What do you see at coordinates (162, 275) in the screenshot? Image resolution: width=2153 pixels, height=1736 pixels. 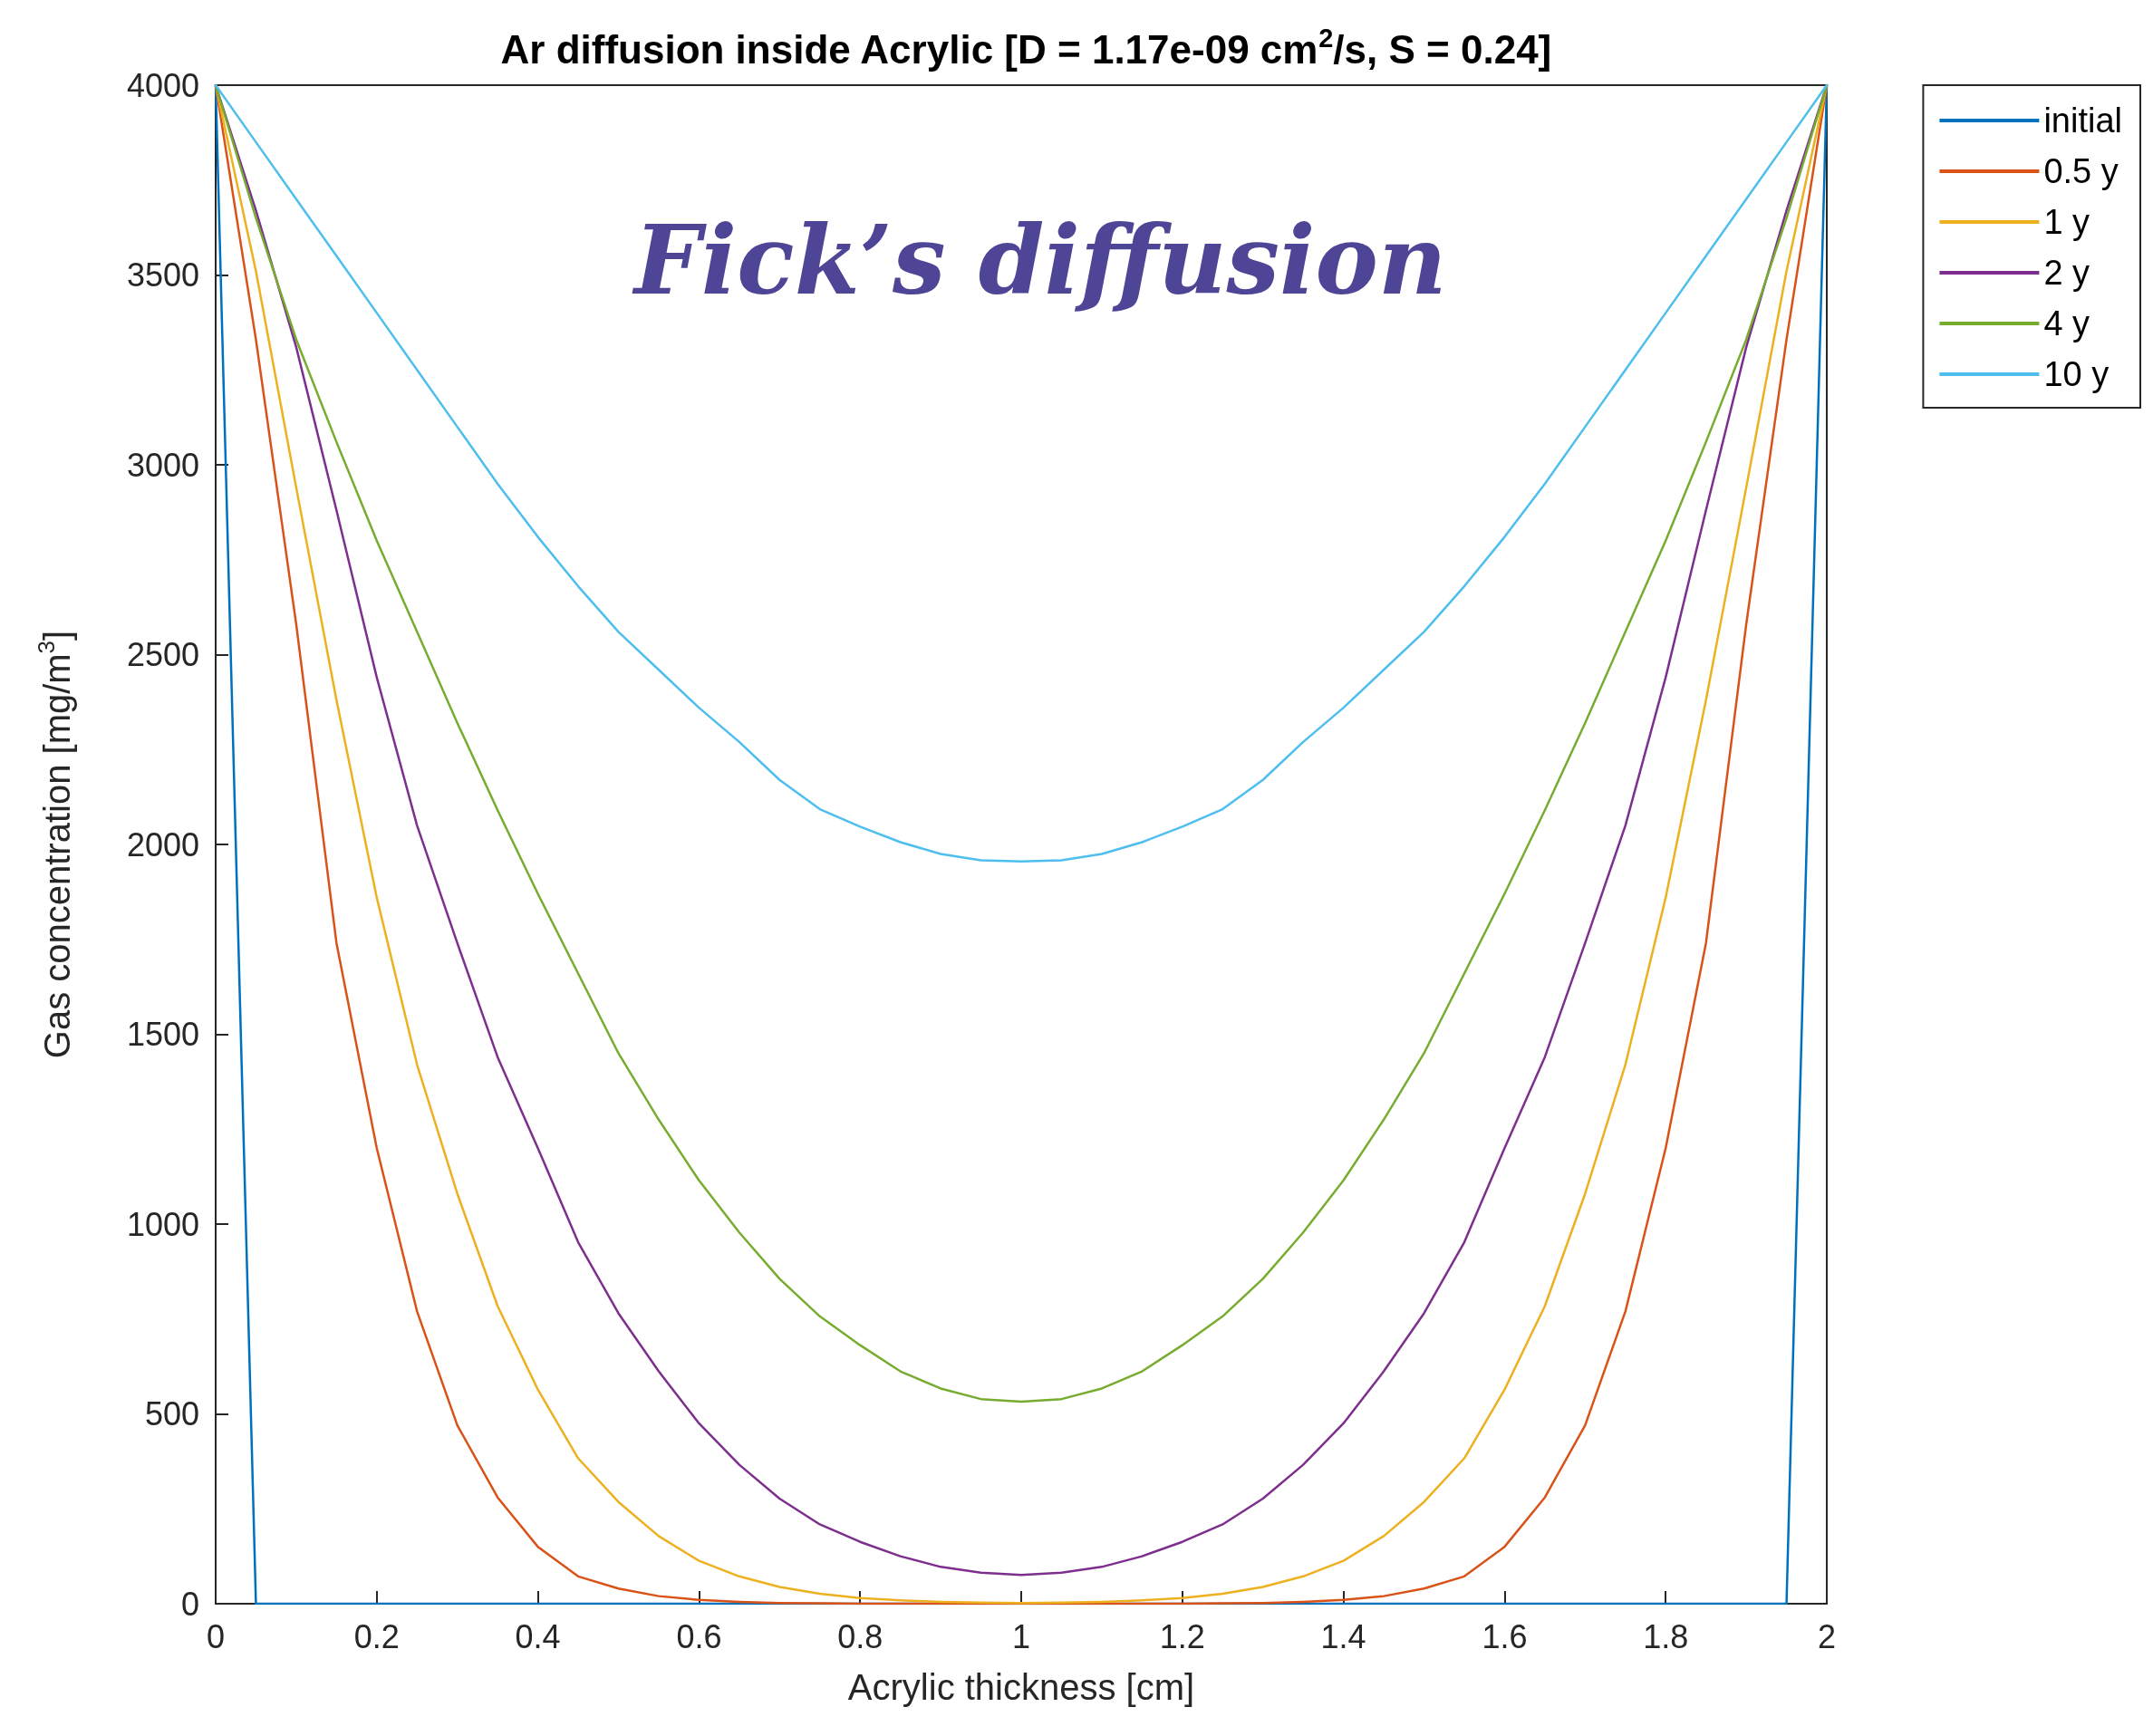 I see `y-tick-label: 3500` at bounding box center [162, 275].